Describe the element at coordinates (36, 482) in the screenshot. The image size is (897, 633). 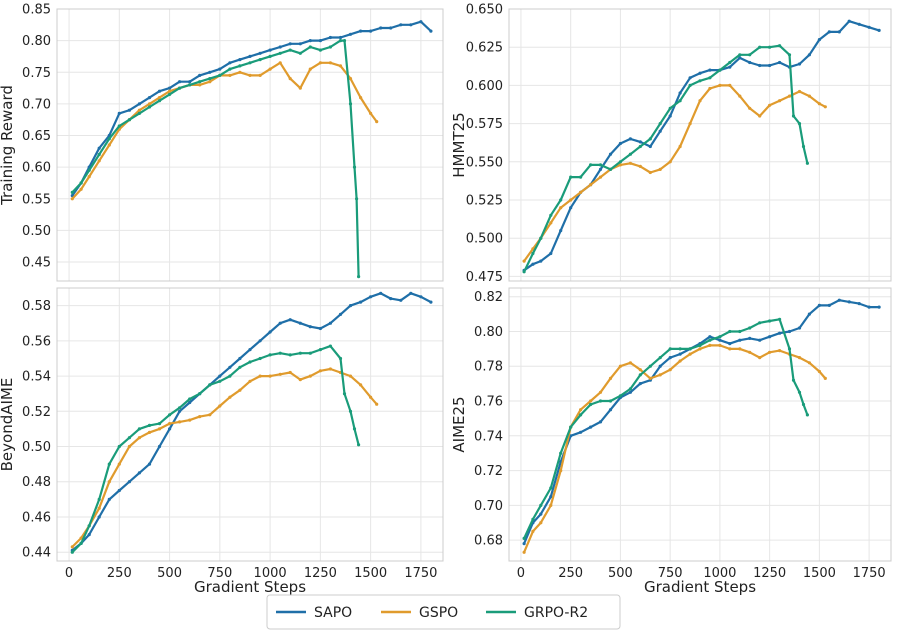
I see `y-tick-label: 0.48` at that location.